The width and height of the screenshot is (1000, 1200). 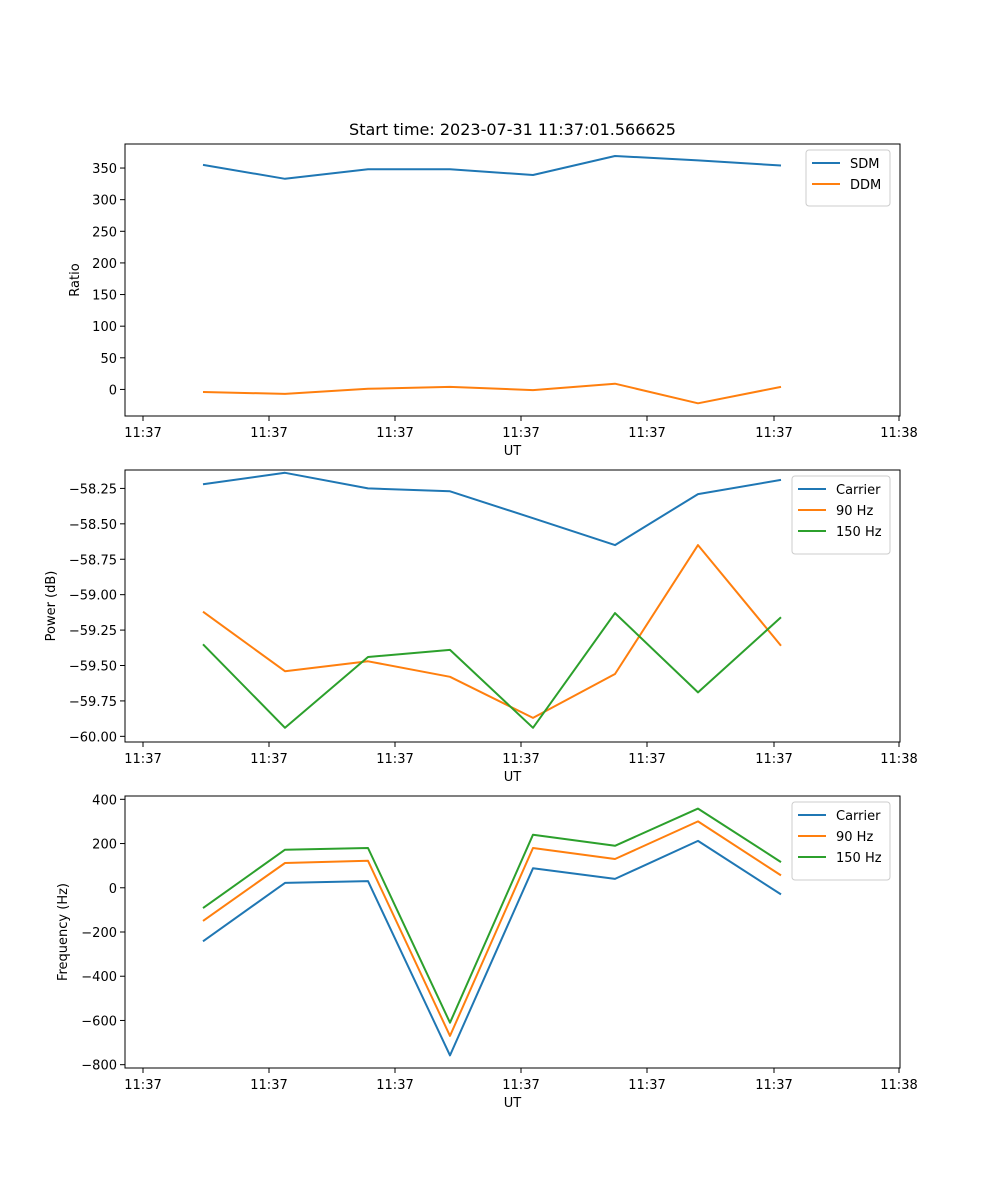 What do you see at coordinates (99, 1021) in the screenshot?
I see `y-tick-label: −600` at bounding box center [99, 1021].